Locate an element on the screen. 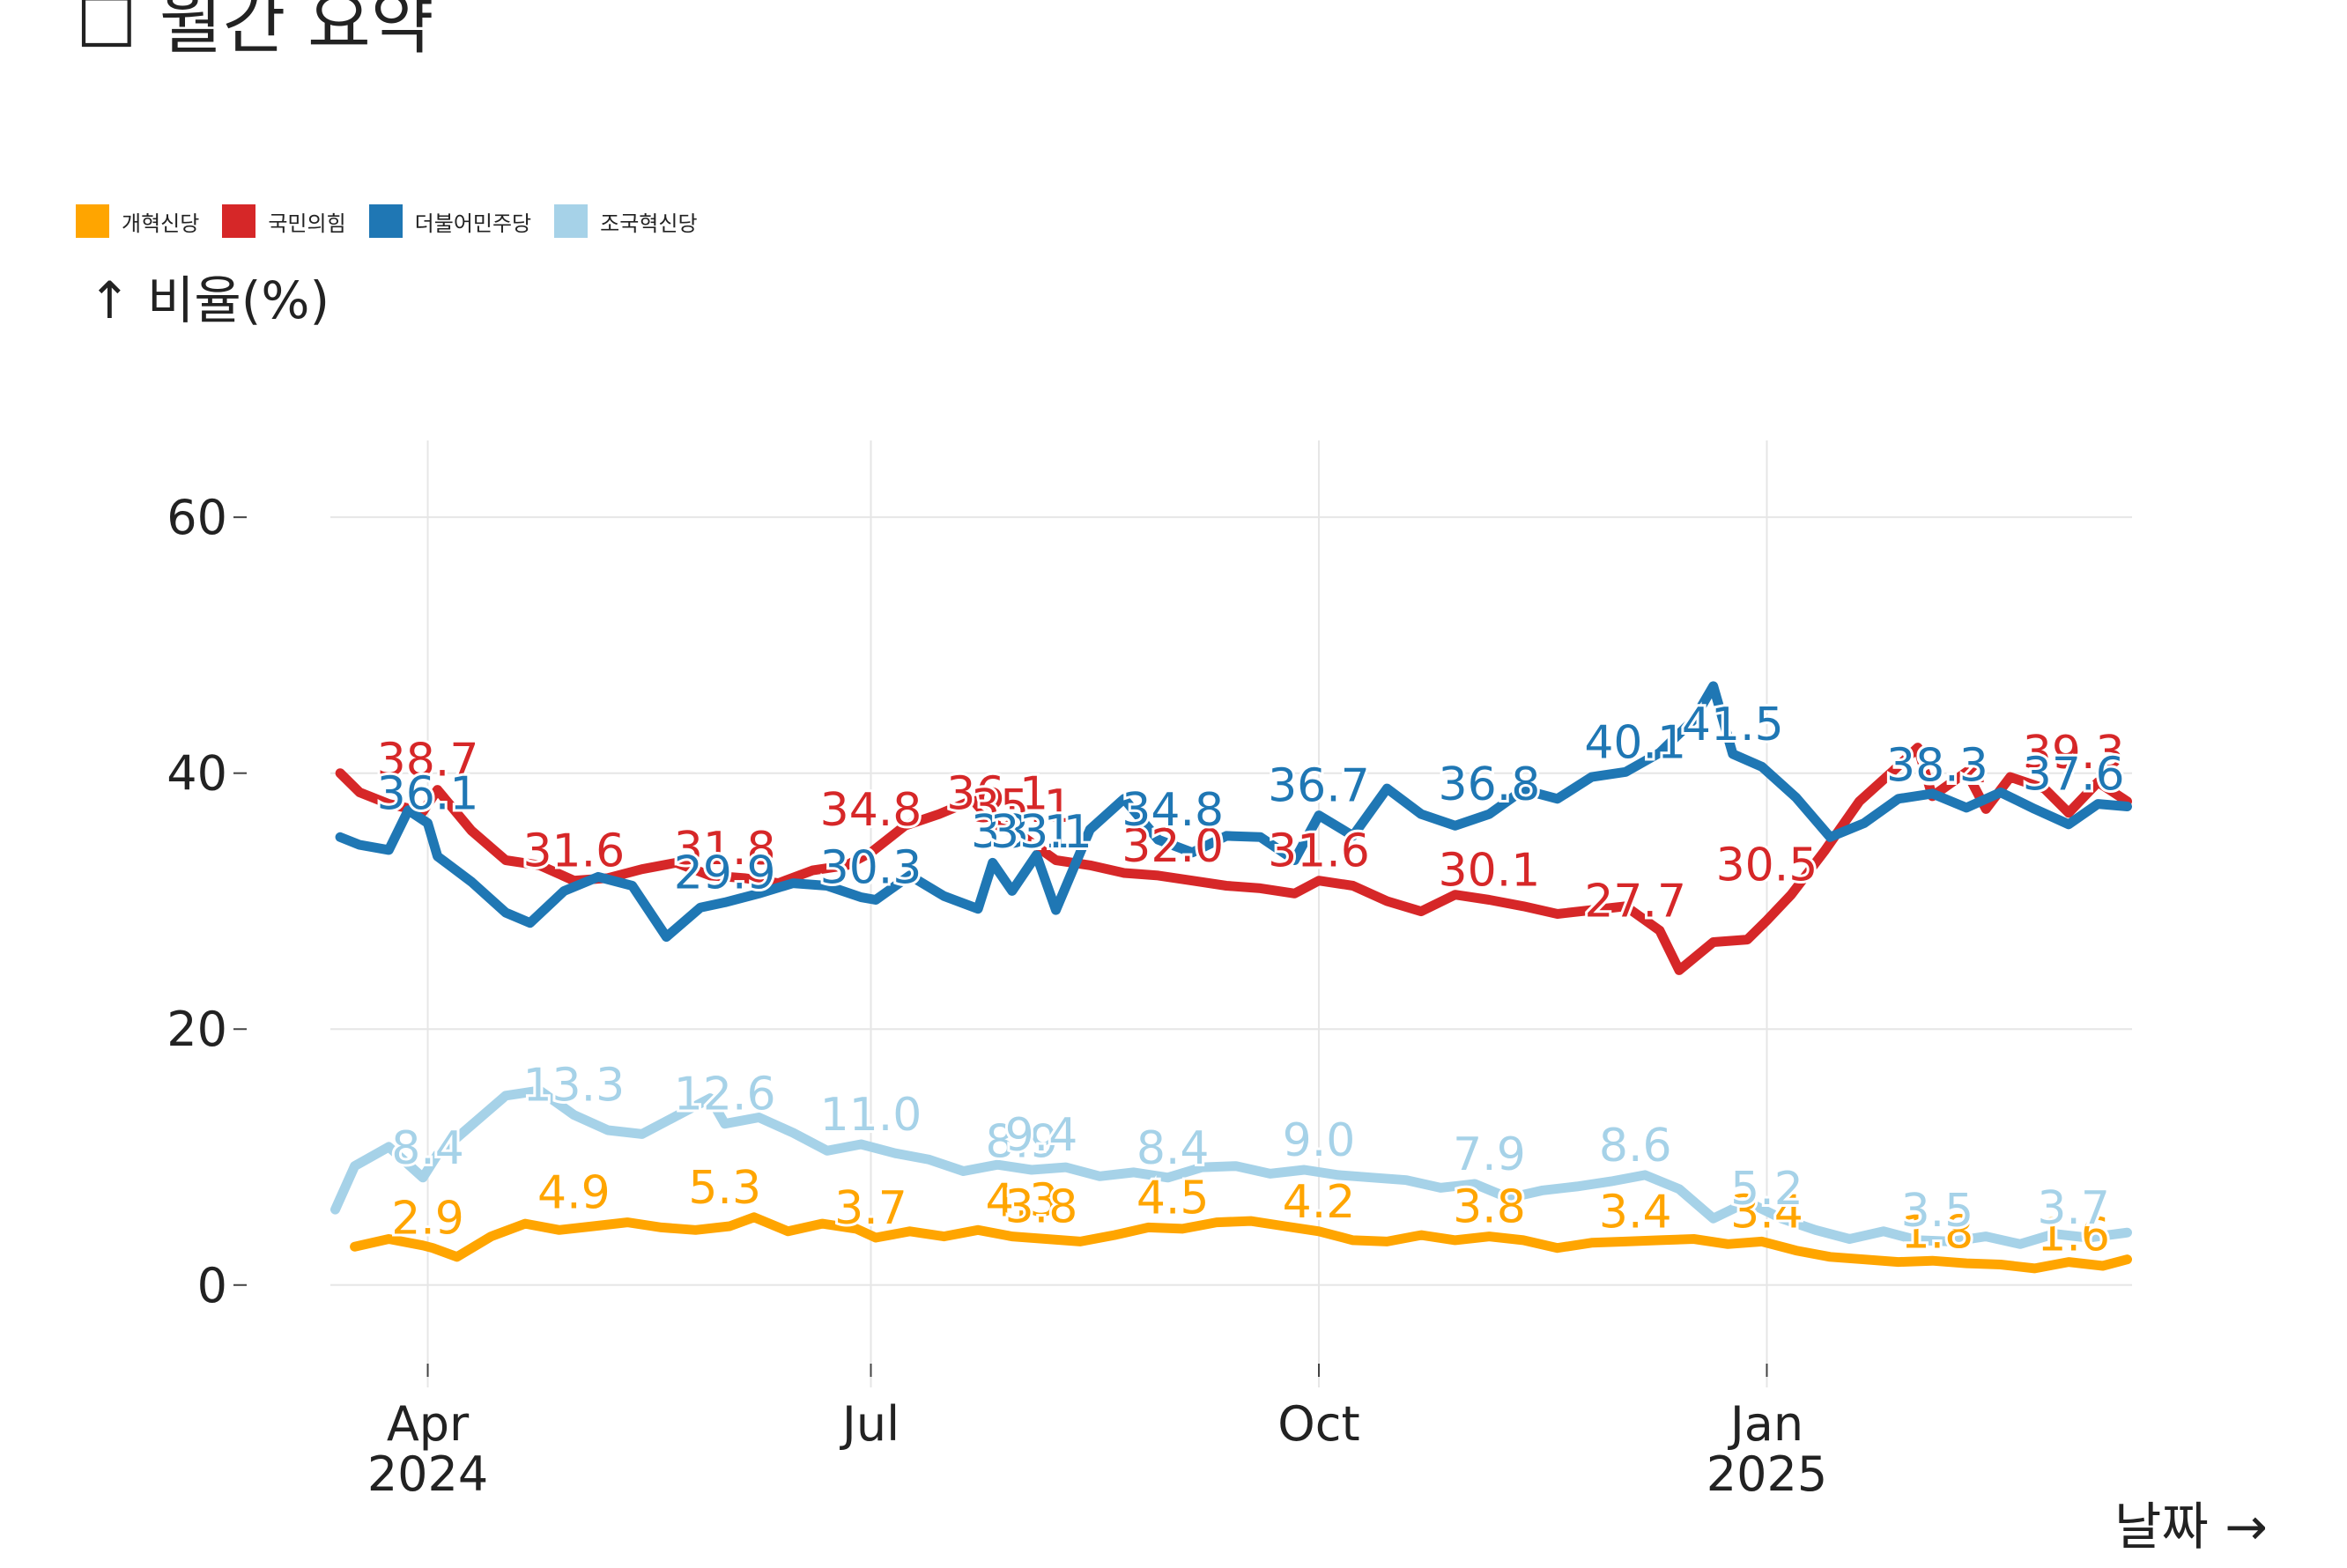 The width and height of the screenshot is (2347, 1568). y-tick-label: 40 is located at coordinates (197, 774).